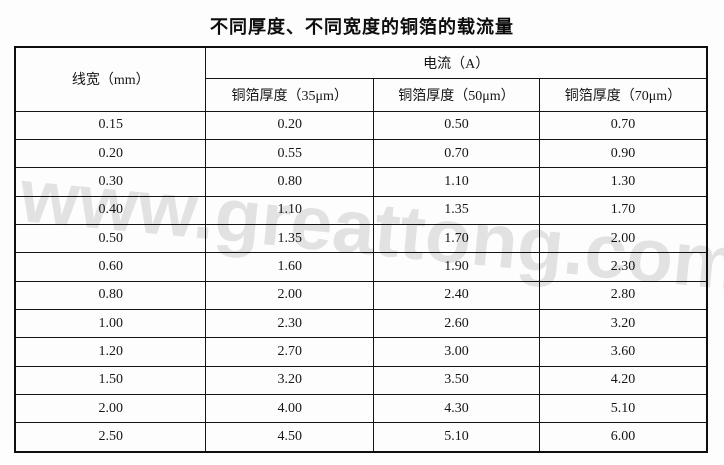 The image size is (724, 465). What do you see at coordinates (456, 352) in the screenshot?
I see `cell-current-50um: 3.00` at bounding box center [456, 352].